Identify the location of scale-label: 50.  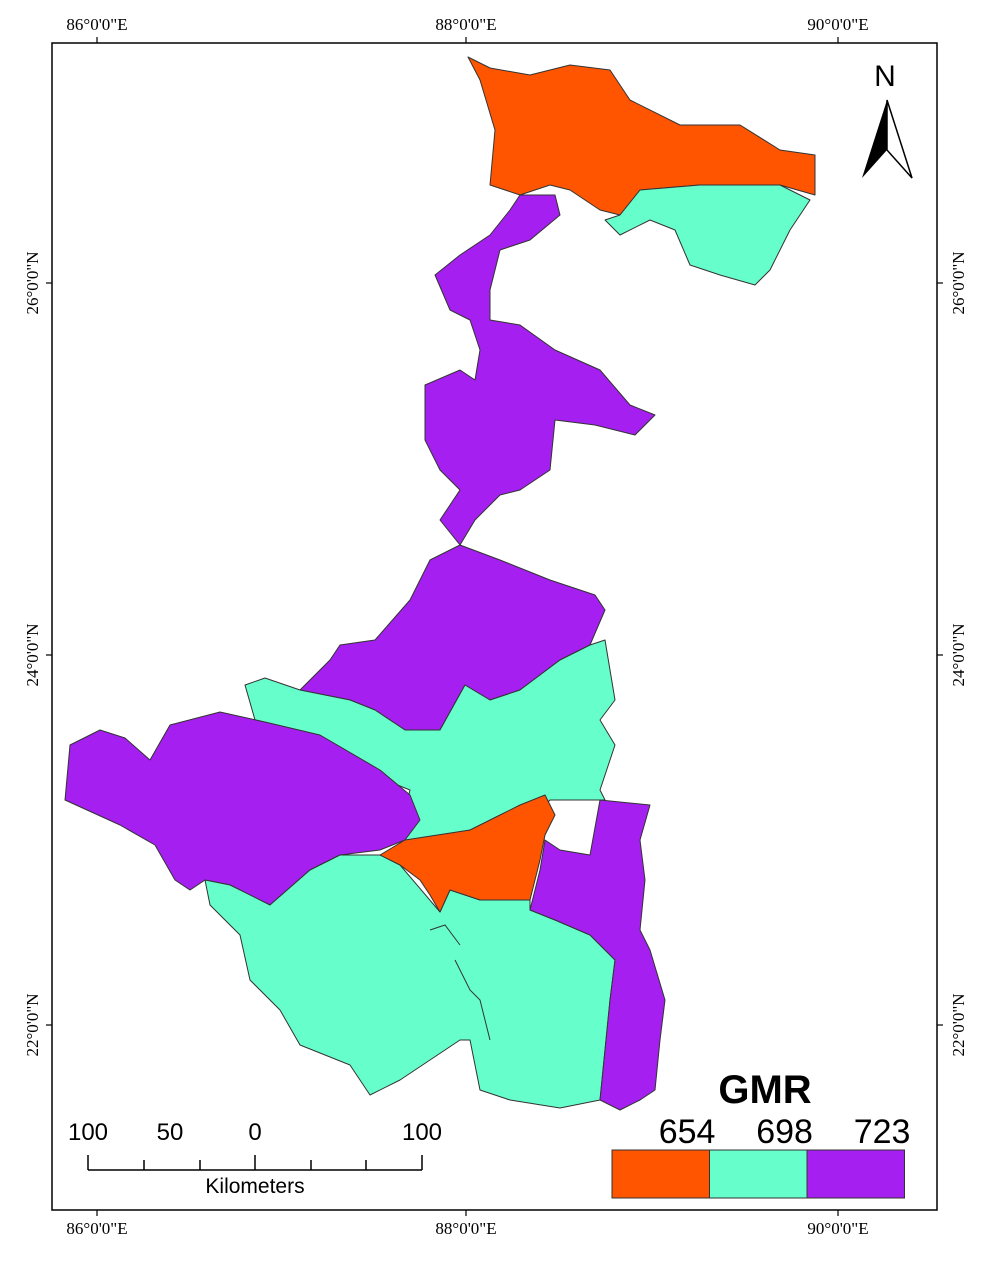
(170, 1132).